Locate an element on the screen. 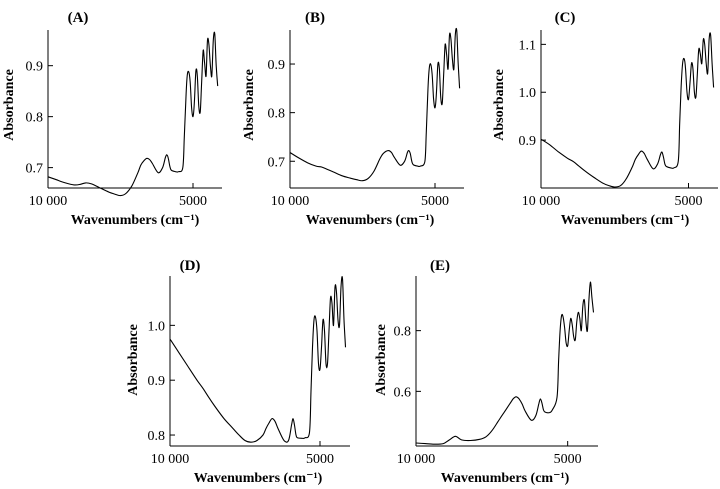 The image size is (720, 489). panel-e-y-tick-label: 0.6 is located at coordinates (403, 392).